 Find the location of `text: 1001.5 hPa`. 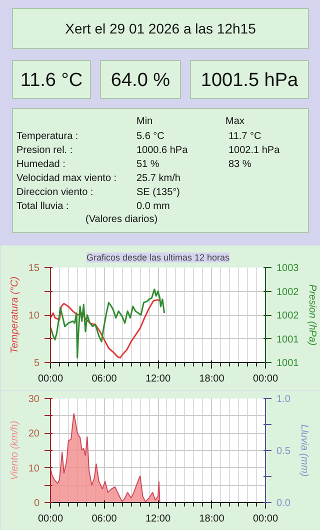

text: 1001.5 hPa is located at coordinates (249, 80).